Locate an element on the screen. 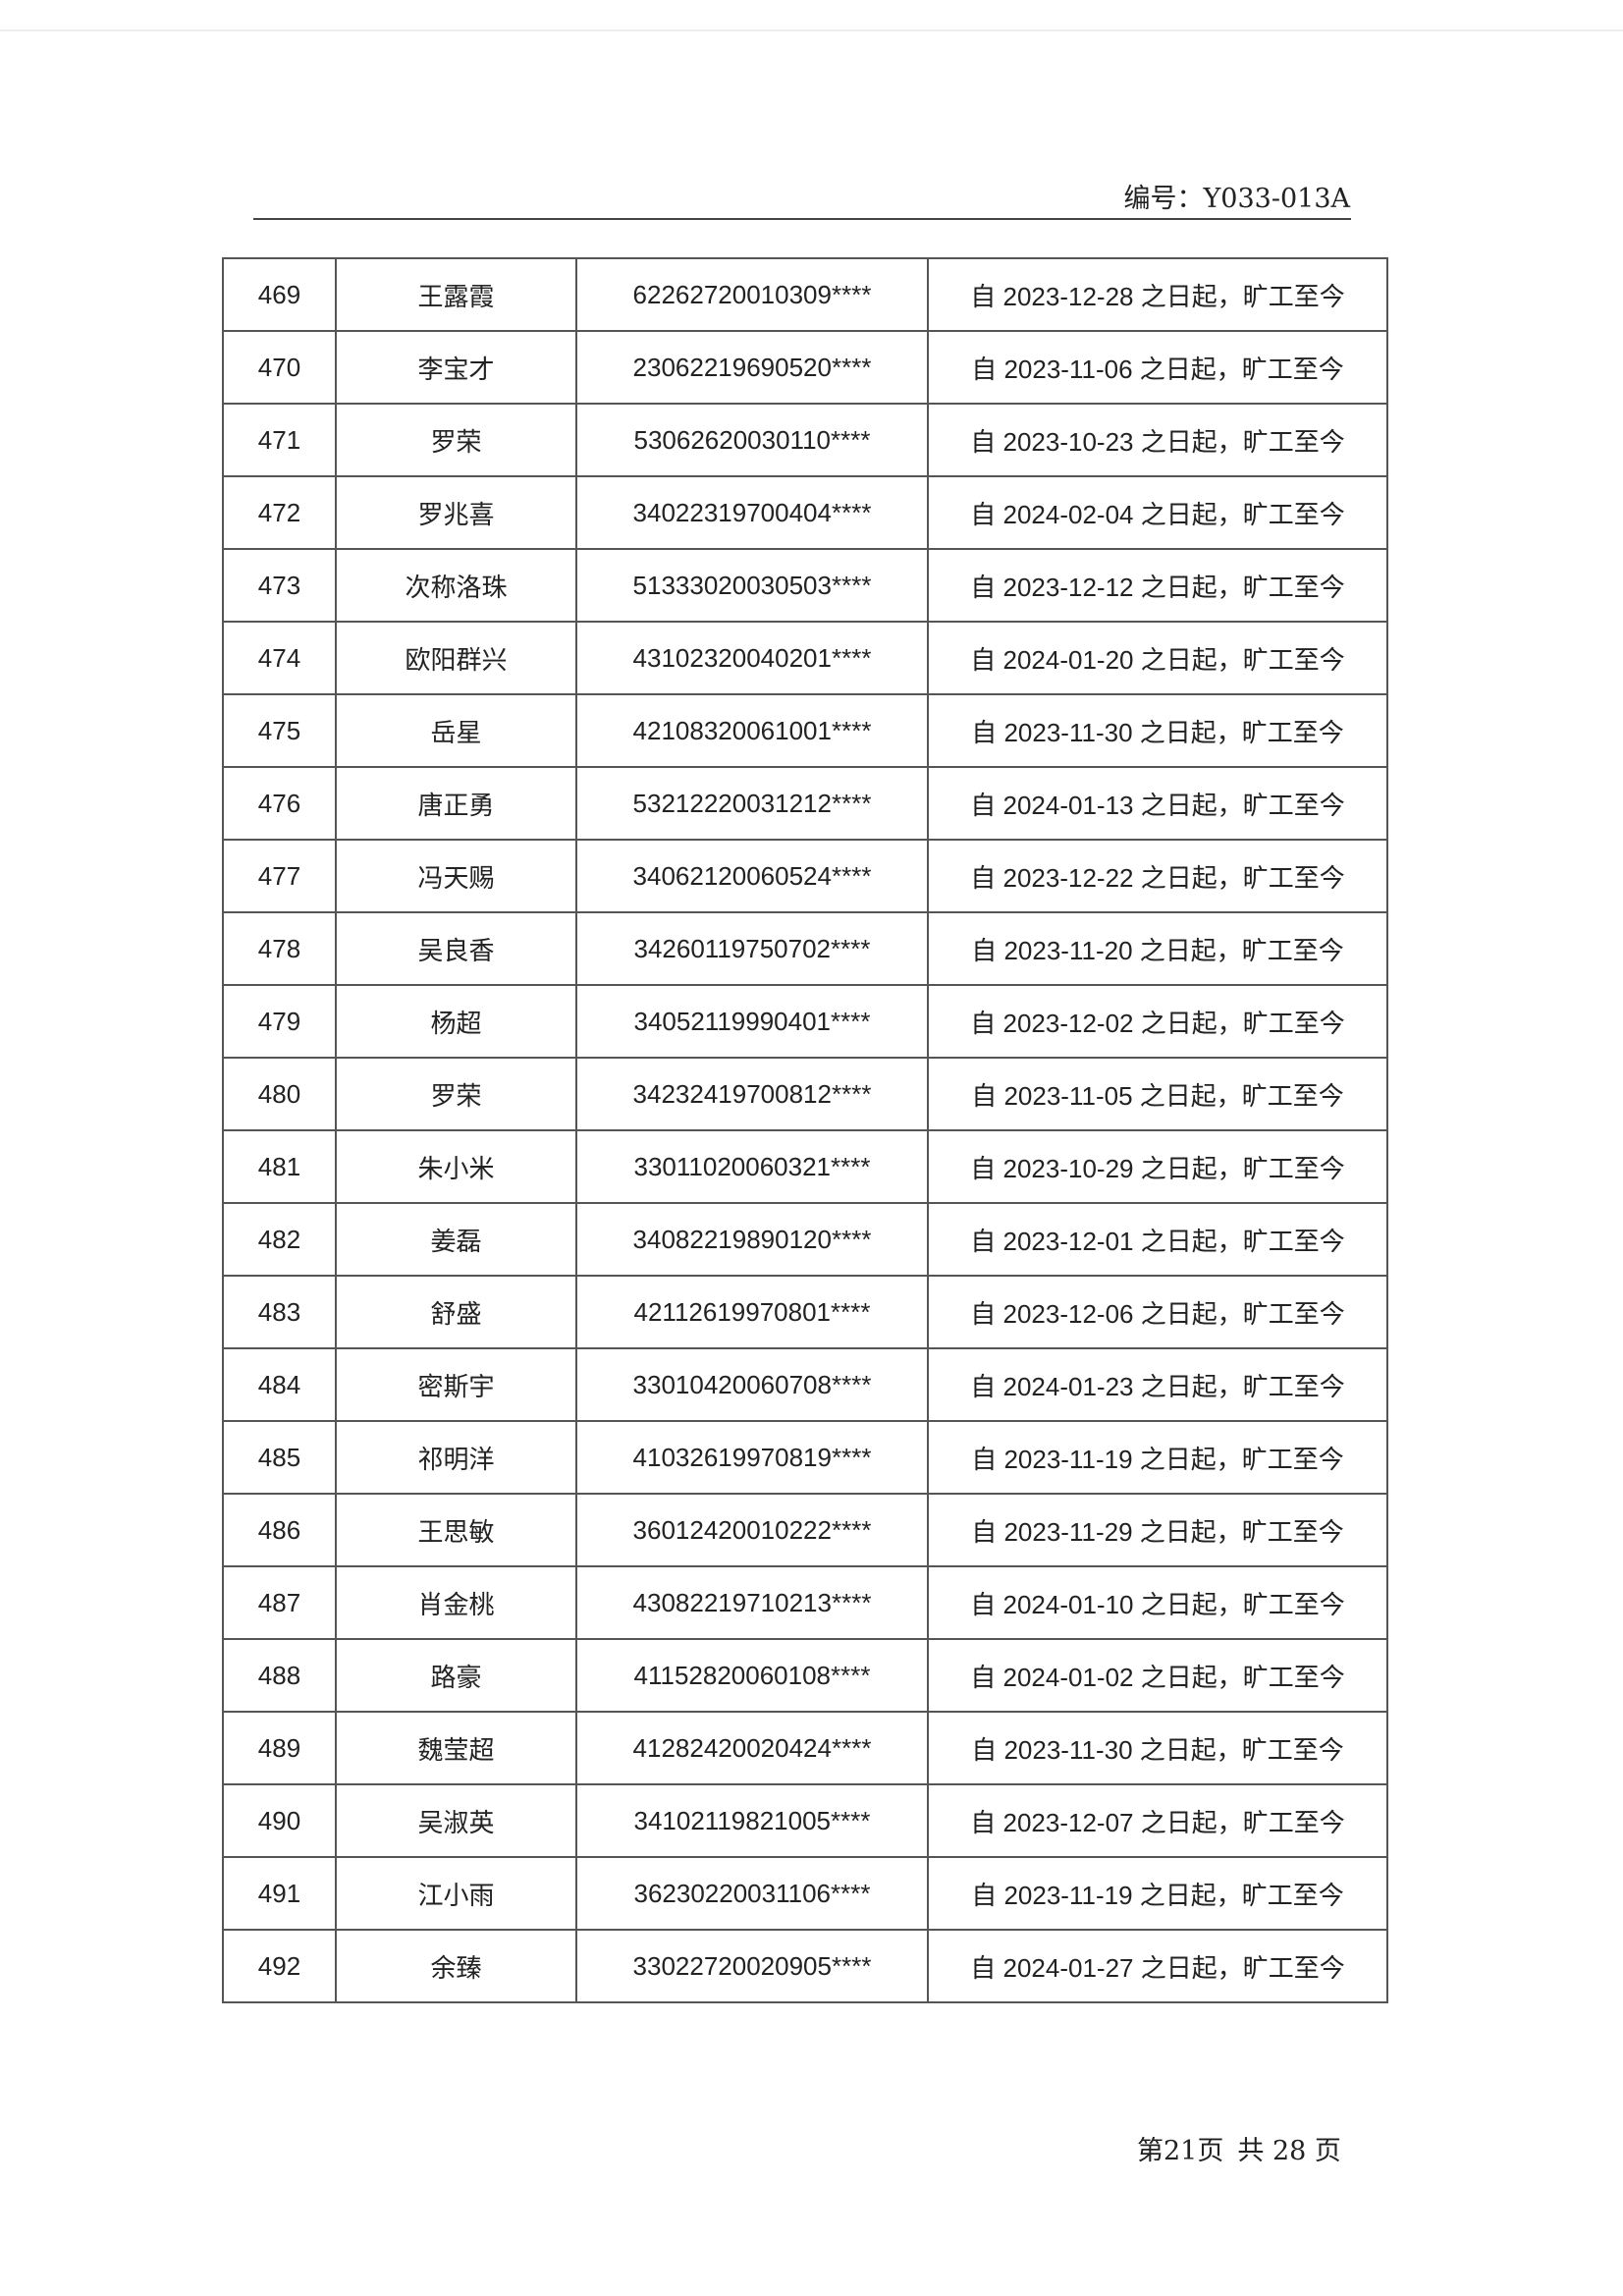 This screenshot has width=1623, height=2296. row-number: 488 is located at coordinates (279, 1675).